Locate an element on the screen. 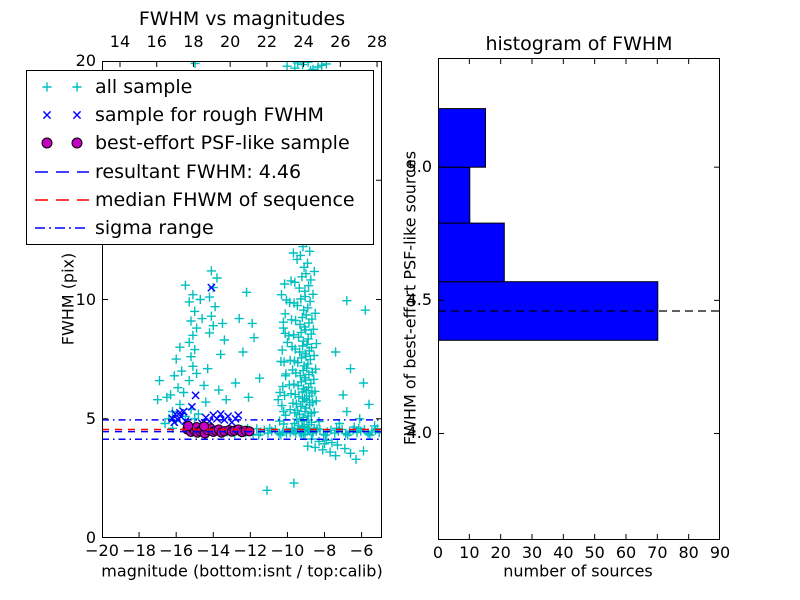 The image size is (800, 600). left-plot-ylabel: FWHM (pix) is located at coordinates (68, 299).